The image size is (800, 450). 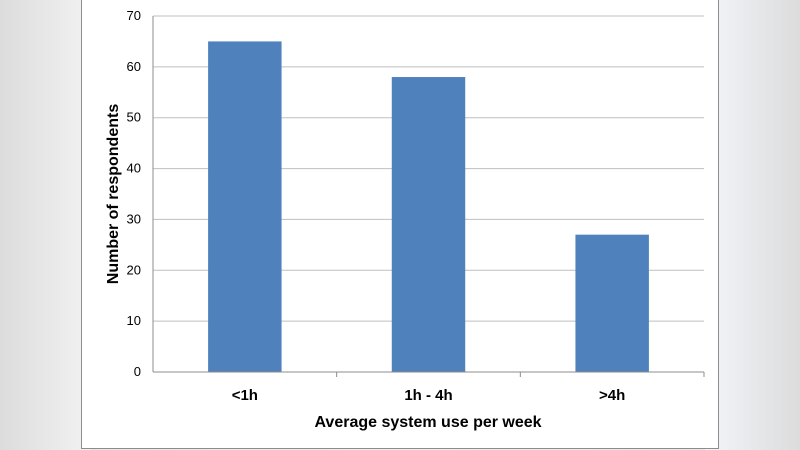 I want to click on x-tick-label: <1h, so click(x=245, y=395).